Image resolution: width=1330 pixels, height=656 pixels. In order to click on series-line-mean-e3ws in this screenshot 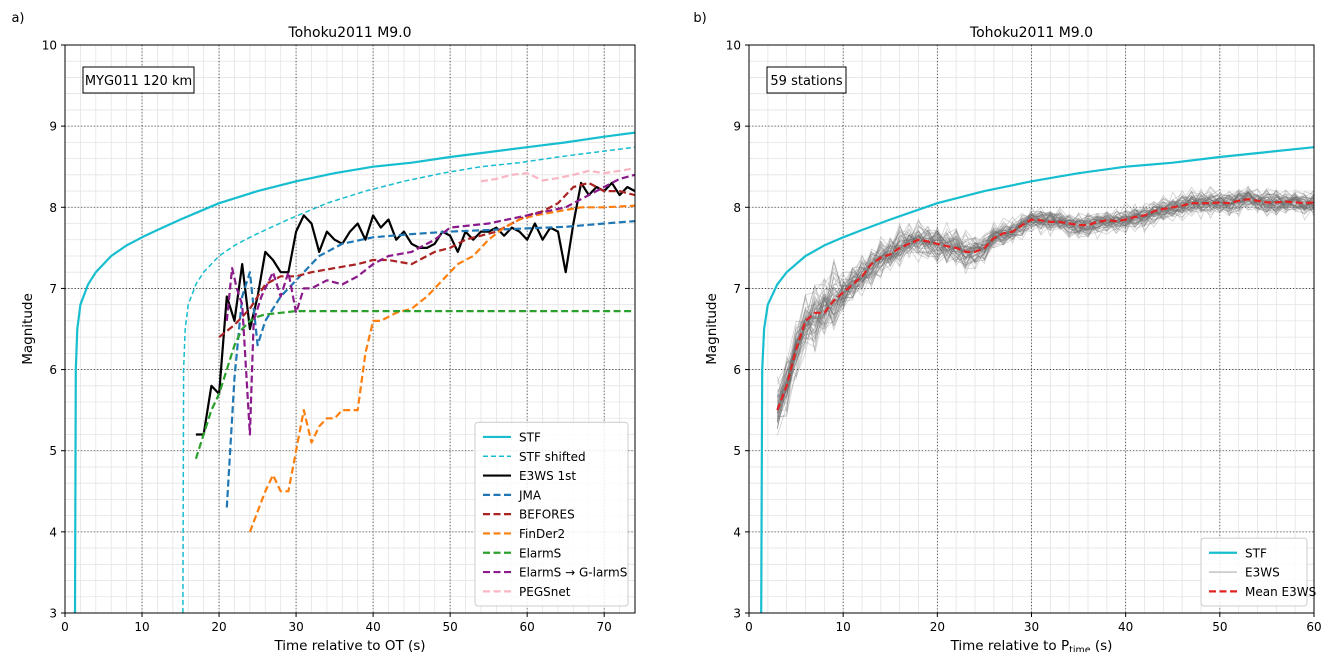, I will do `click(1045, 304)`.